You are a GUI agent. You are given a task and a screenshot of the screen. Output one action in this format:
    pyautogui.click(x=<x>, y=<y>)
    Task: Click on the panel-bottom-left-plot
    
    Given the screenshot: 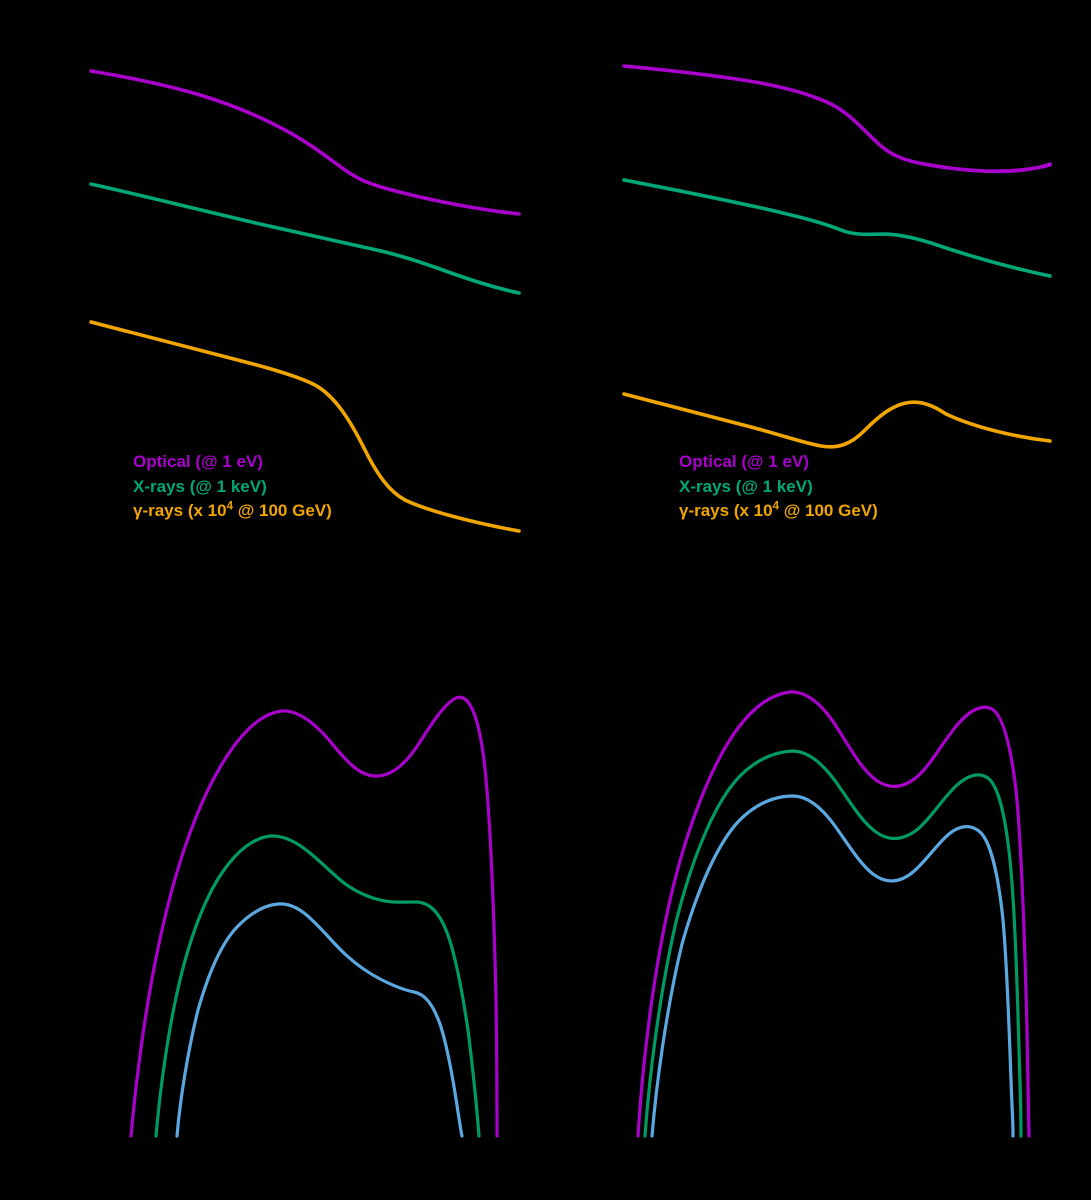 What is the action you would take?
    pyautogui.click(x=314, y=916)
    